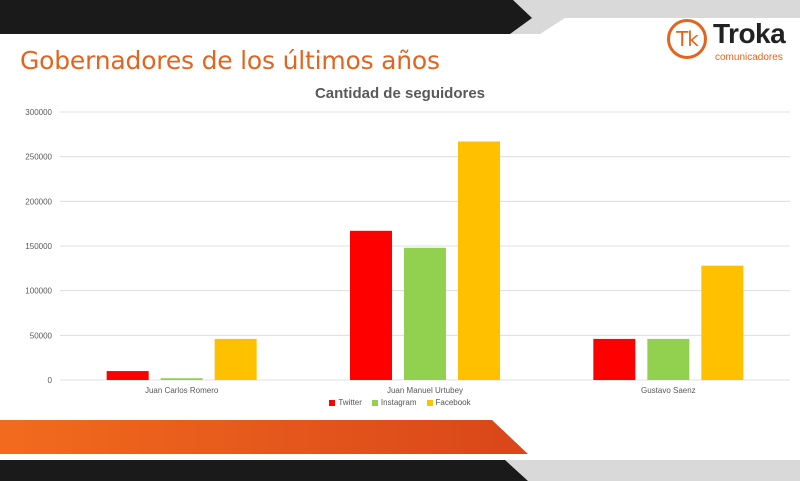  Describe the element at coordinates (749, 57) in the screenshot. I see `logo-tagline: comunicadores` at that location.